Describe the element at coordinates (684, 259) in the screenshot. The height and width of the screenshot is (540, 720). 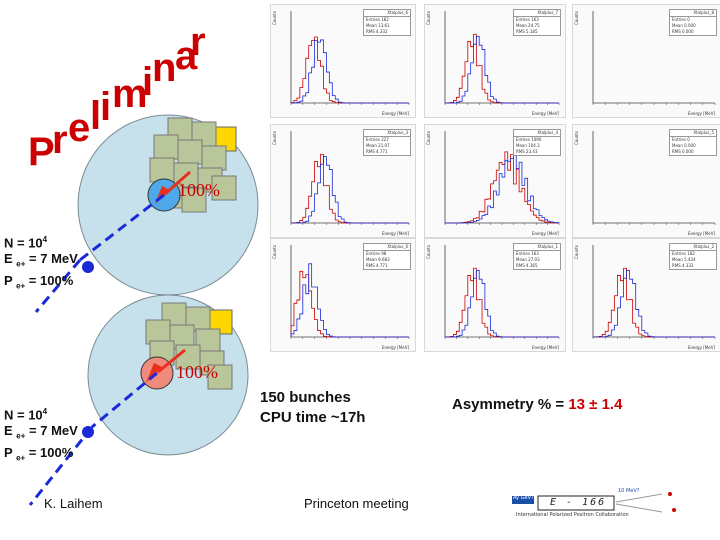
I see `stats-mean: Mean 5.434` at that location.